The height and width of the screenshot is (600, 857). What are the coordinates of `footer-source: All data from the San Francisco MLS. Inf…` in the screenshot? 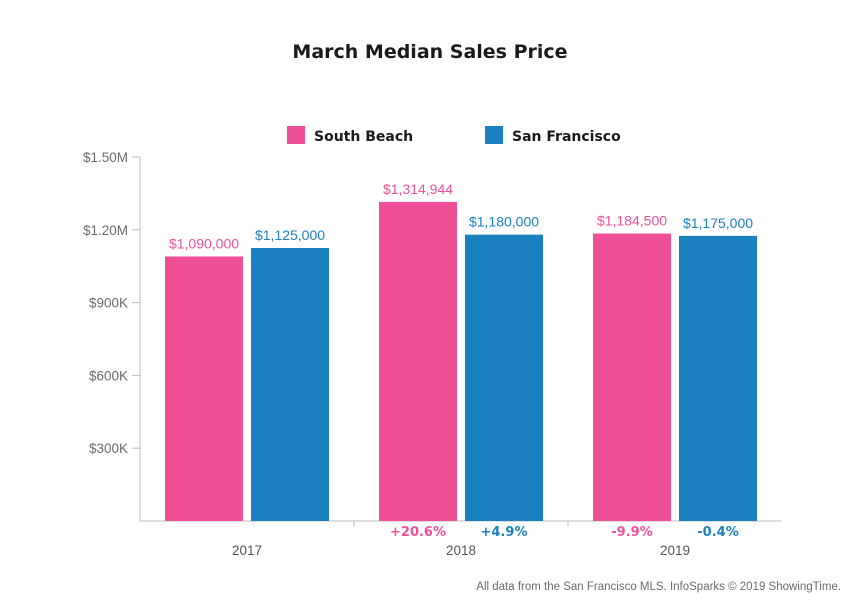 It's located at (658, 587).